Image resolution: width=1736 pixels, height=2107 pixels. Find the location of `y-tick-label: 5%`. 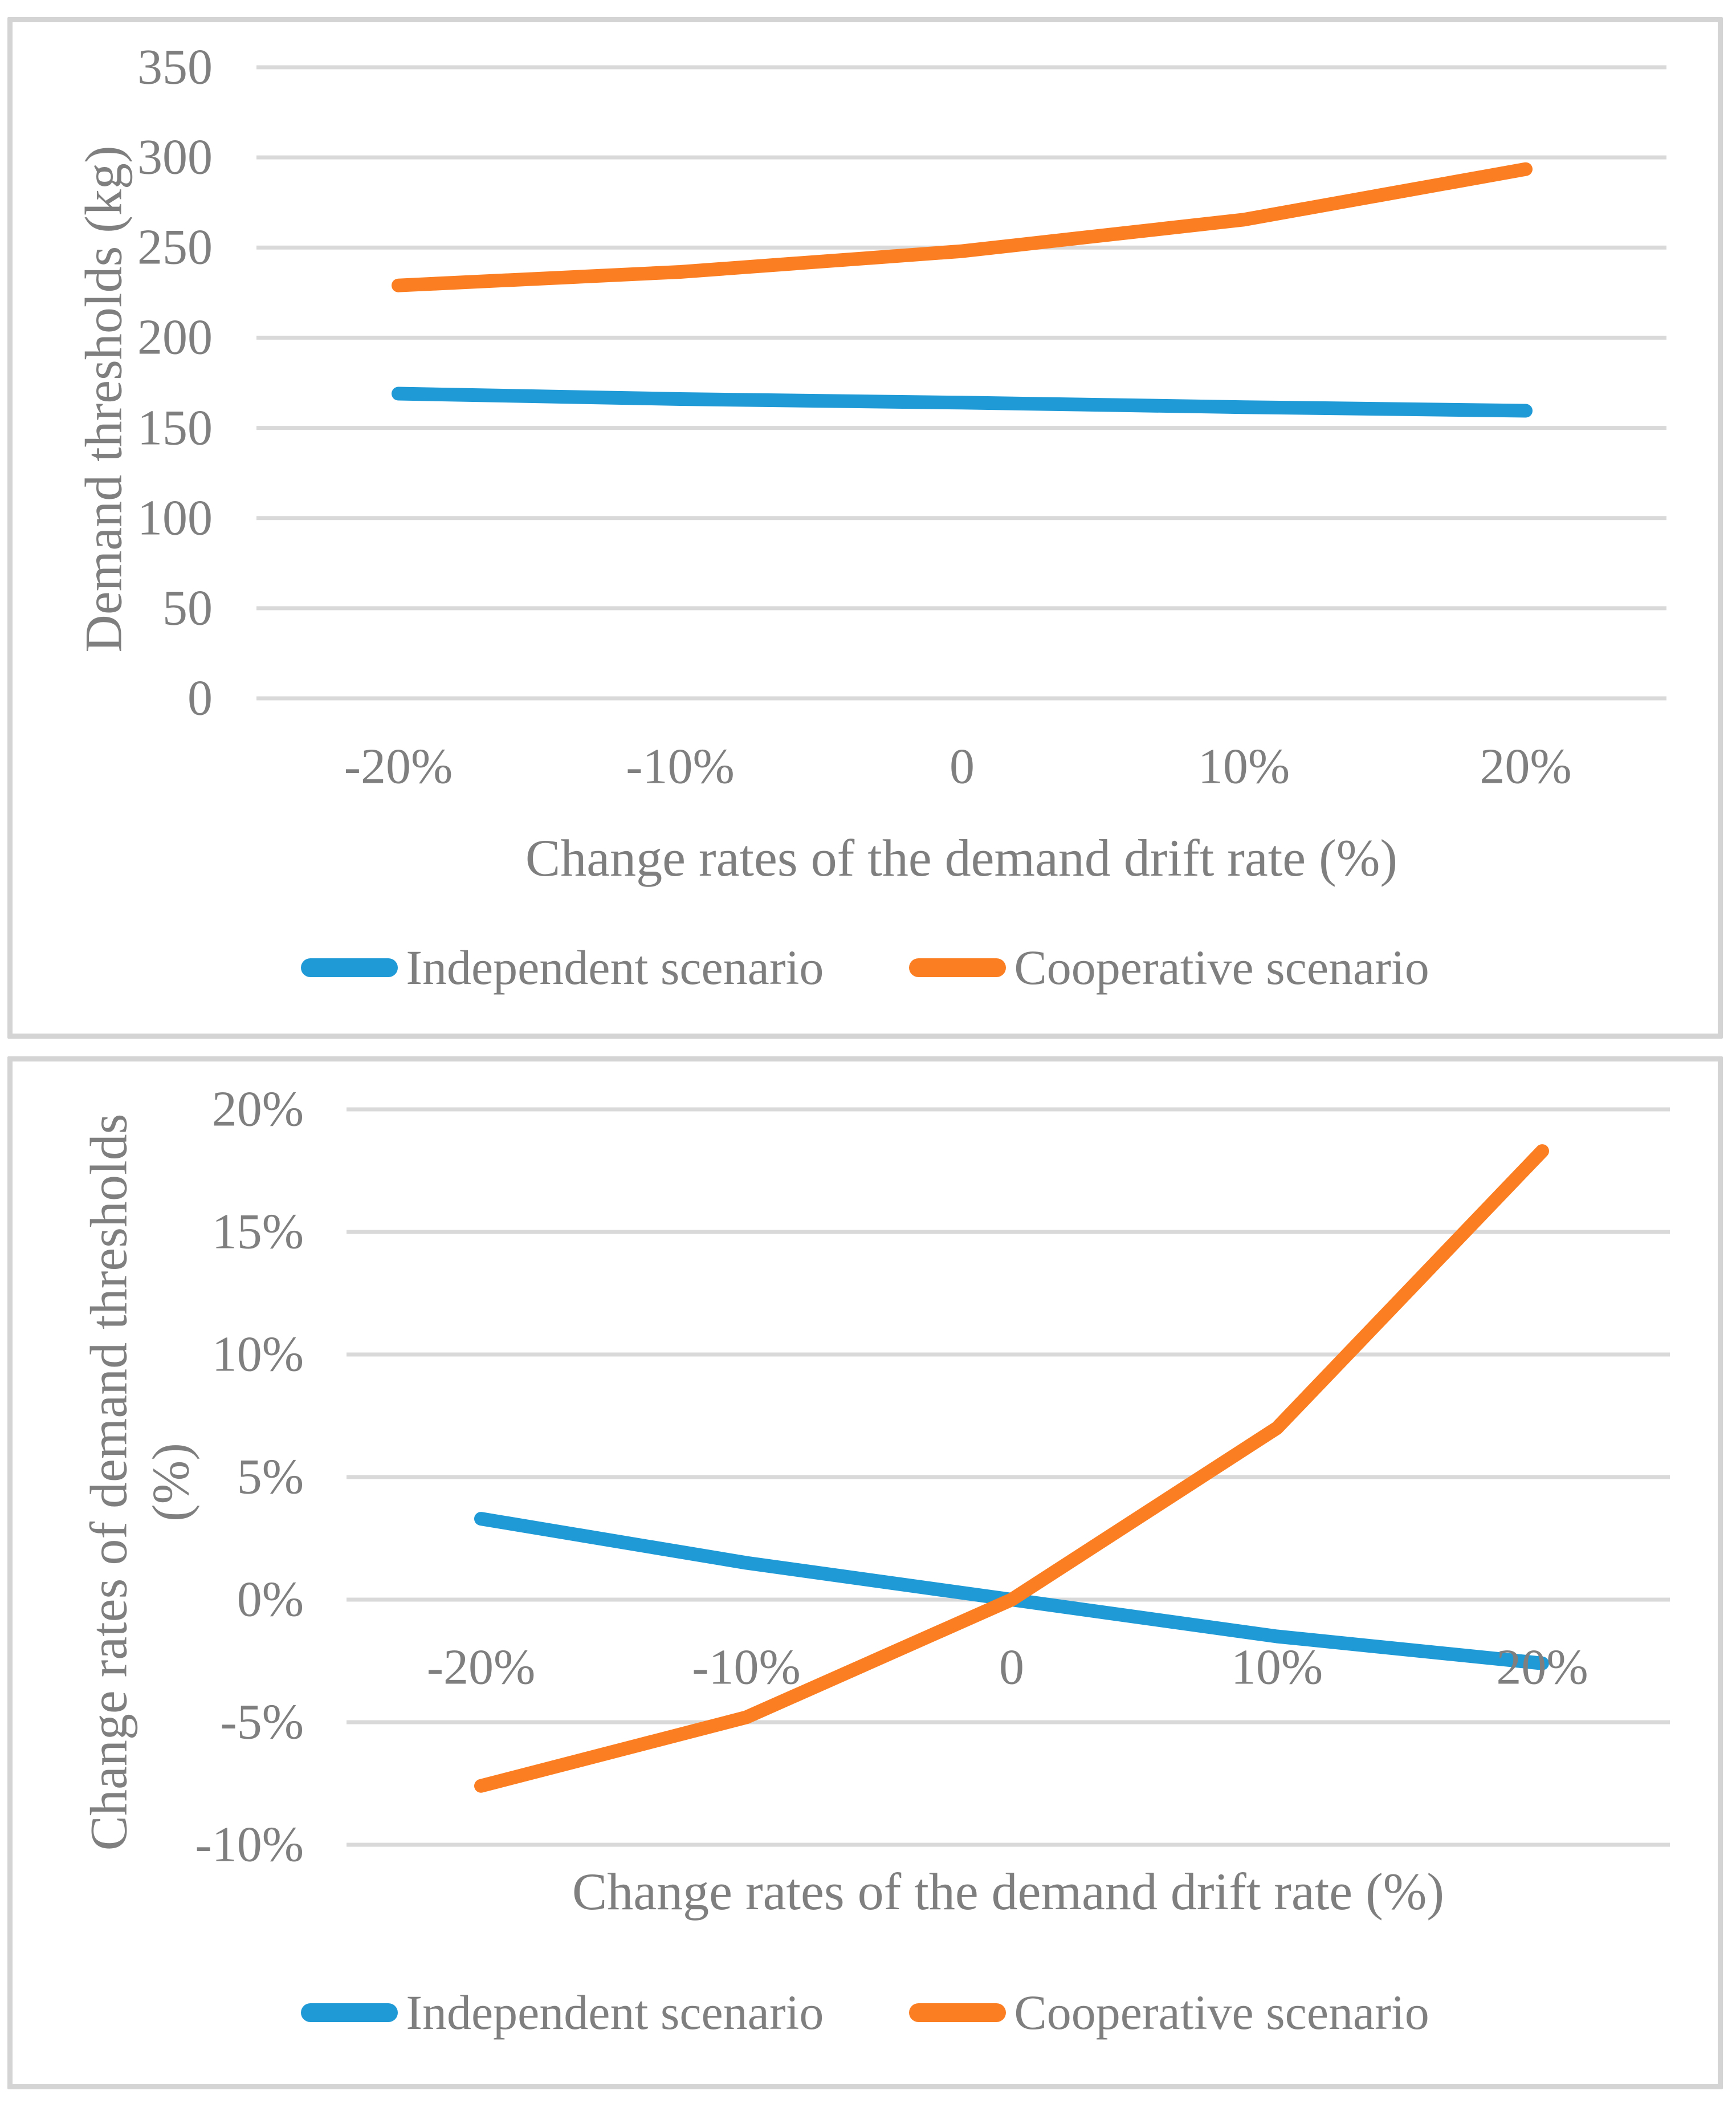

y-tick-label: 5% is located at coordinates (271, 1477).